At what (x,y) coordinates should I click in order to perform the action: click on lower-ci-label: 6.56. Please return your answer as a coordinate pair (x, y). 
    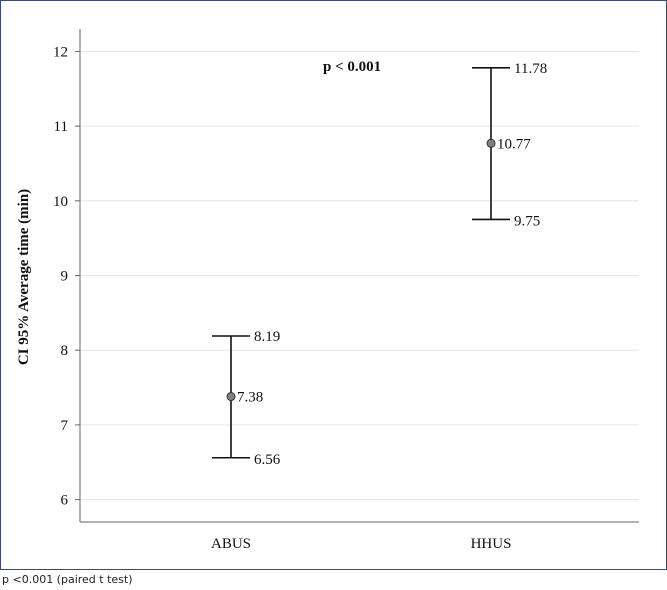
    Looking at the image, I should click on (267, 460).